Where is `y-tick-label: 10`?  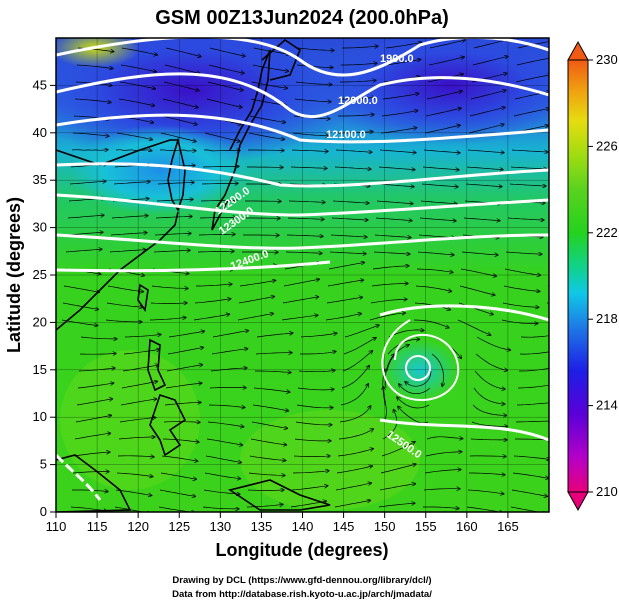
y-tick-label: 10 is located at coordinates (40, 416).